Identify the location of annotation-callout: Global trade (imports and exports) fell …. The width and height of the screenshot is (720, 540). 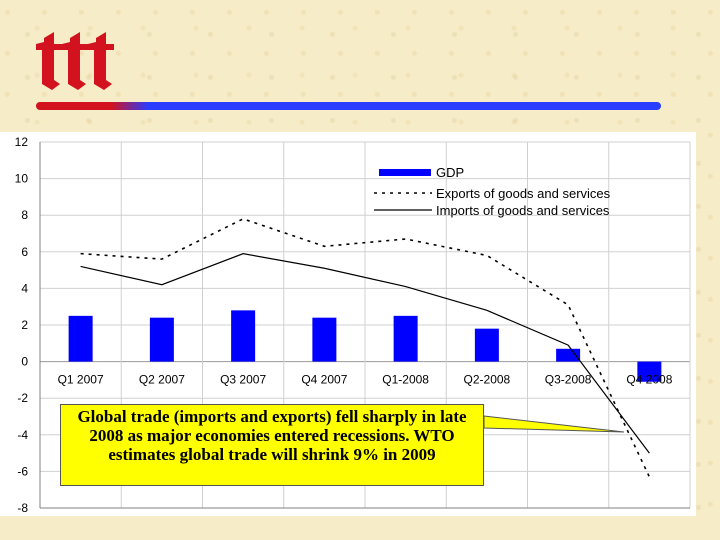
(272, 445).